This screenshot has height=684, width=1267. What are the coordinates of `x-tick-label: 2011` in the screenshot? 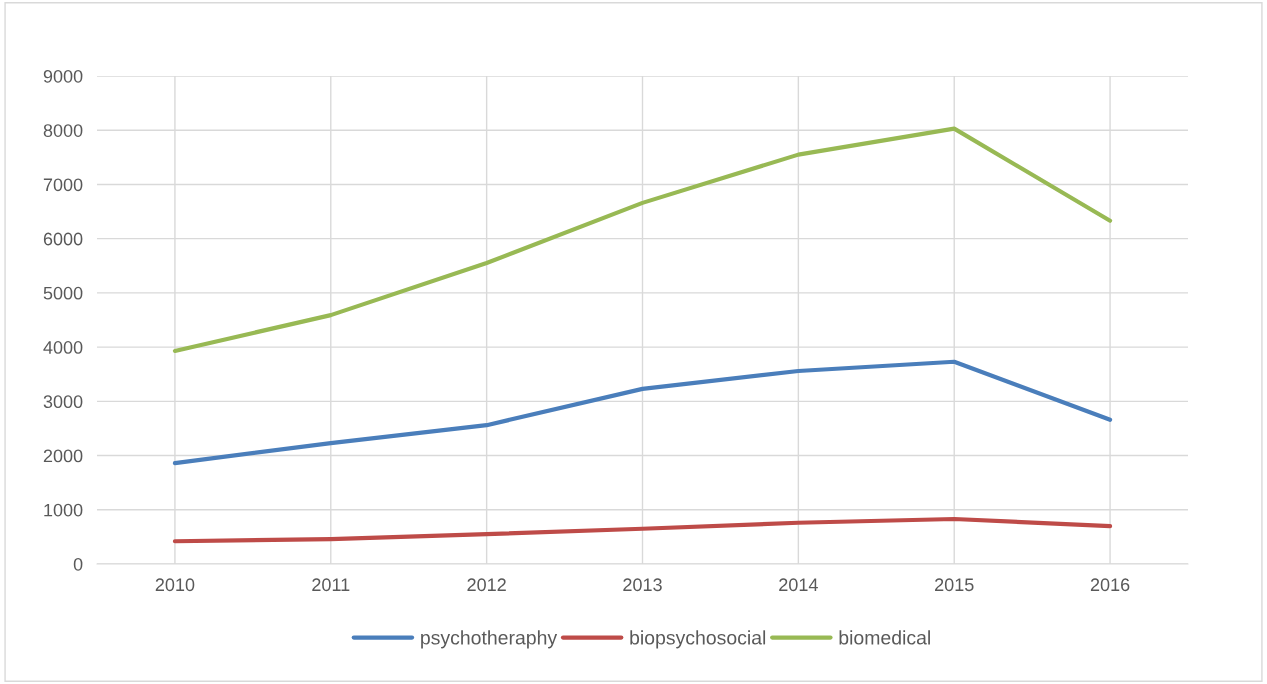 It's located at (331, 585).